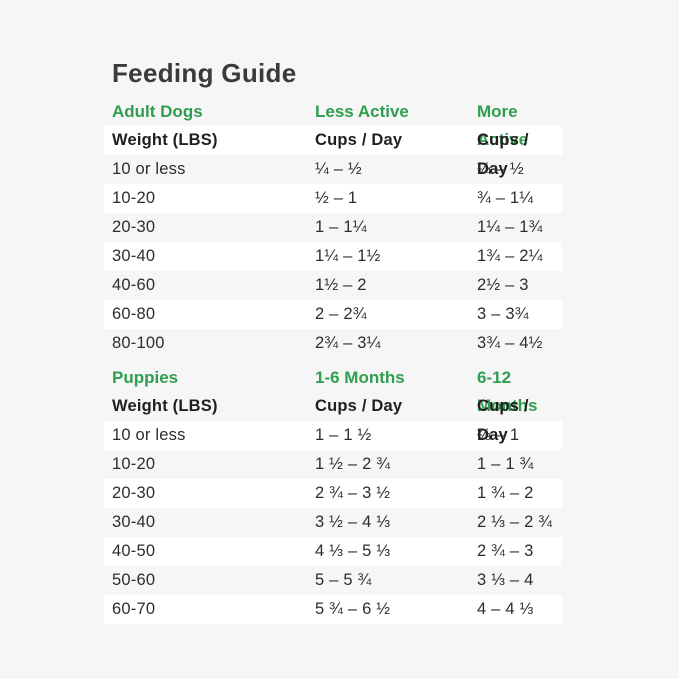 The height and width of the screenshot is (679, 679). What do you see at coordinates (348, 343) in the screenshot?
I see `cups-cell: 2¾ – 3¼` at bounding box center [348, 343].